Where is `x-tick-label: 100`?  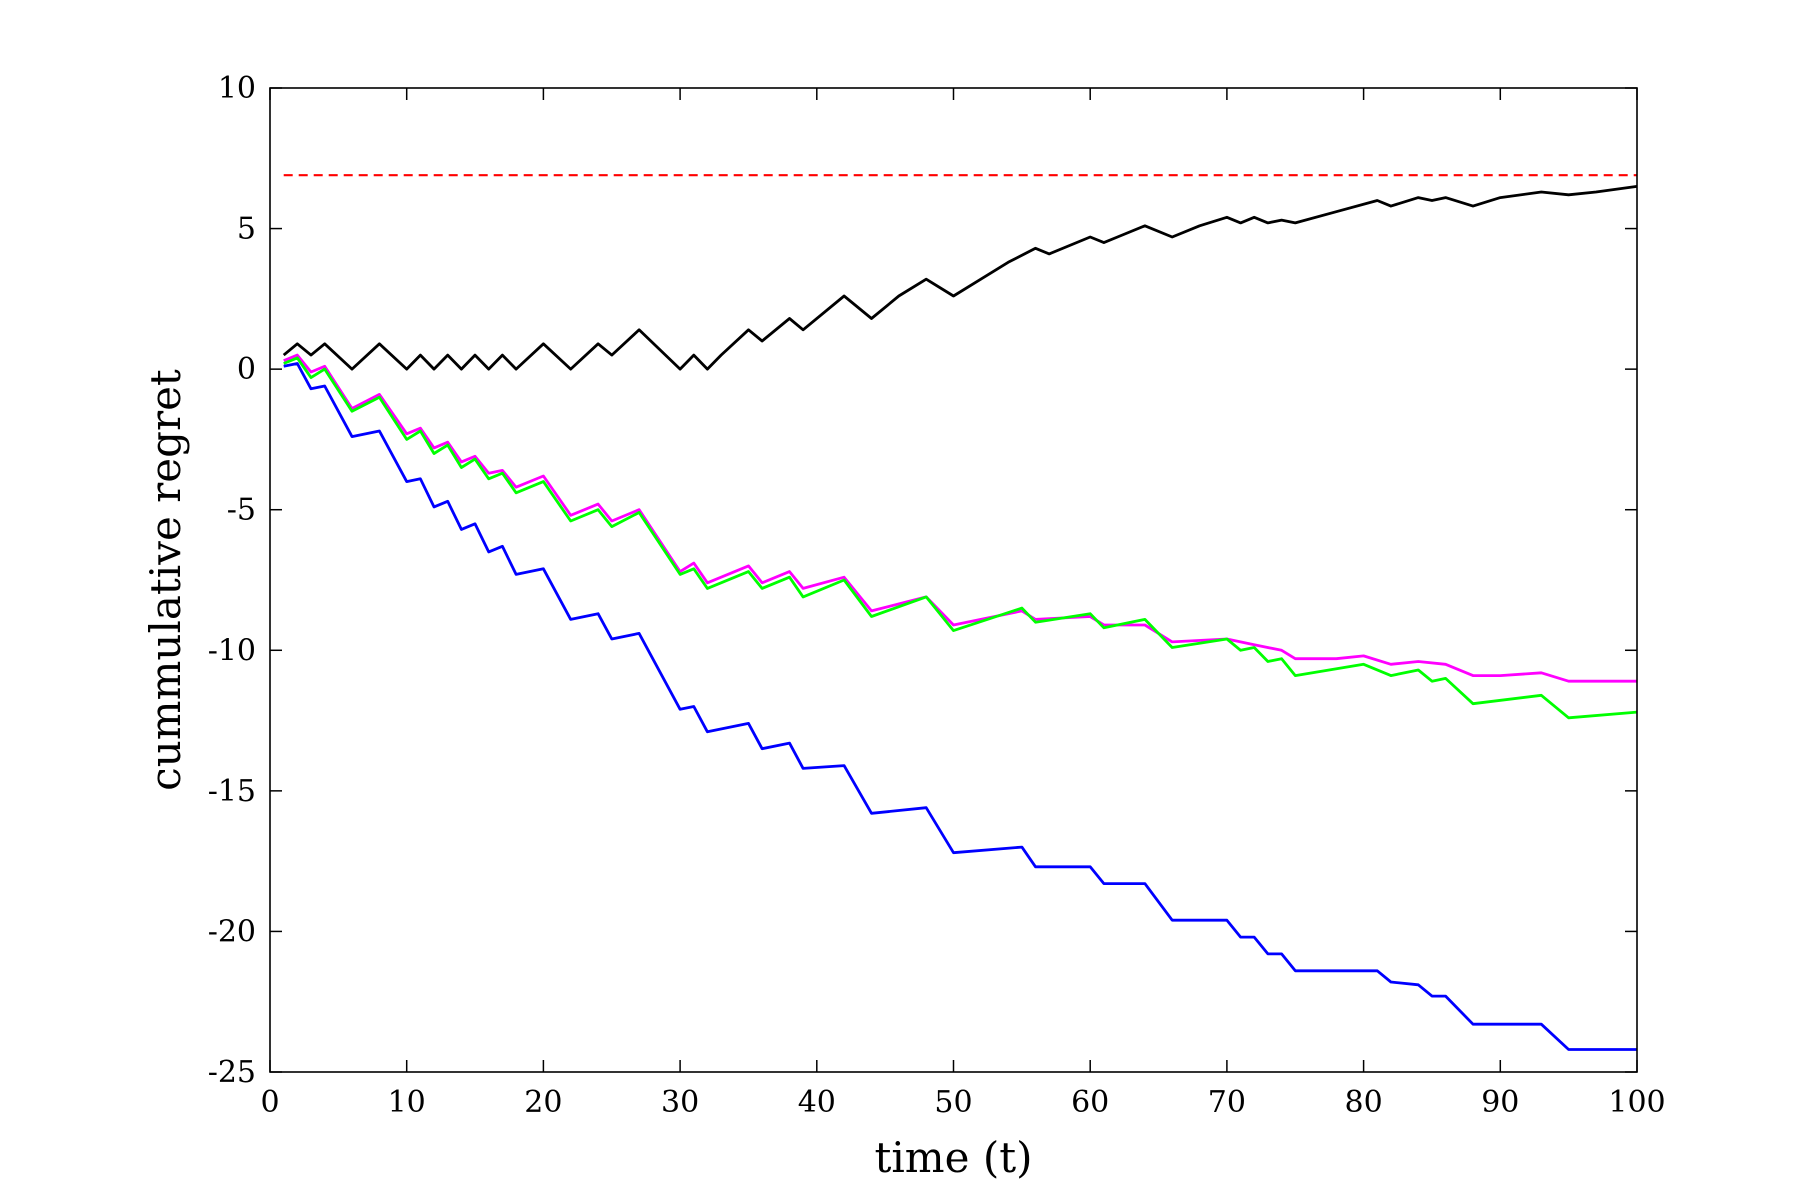 x-tick-label: 100 is located at coordinates (1636, 1102).